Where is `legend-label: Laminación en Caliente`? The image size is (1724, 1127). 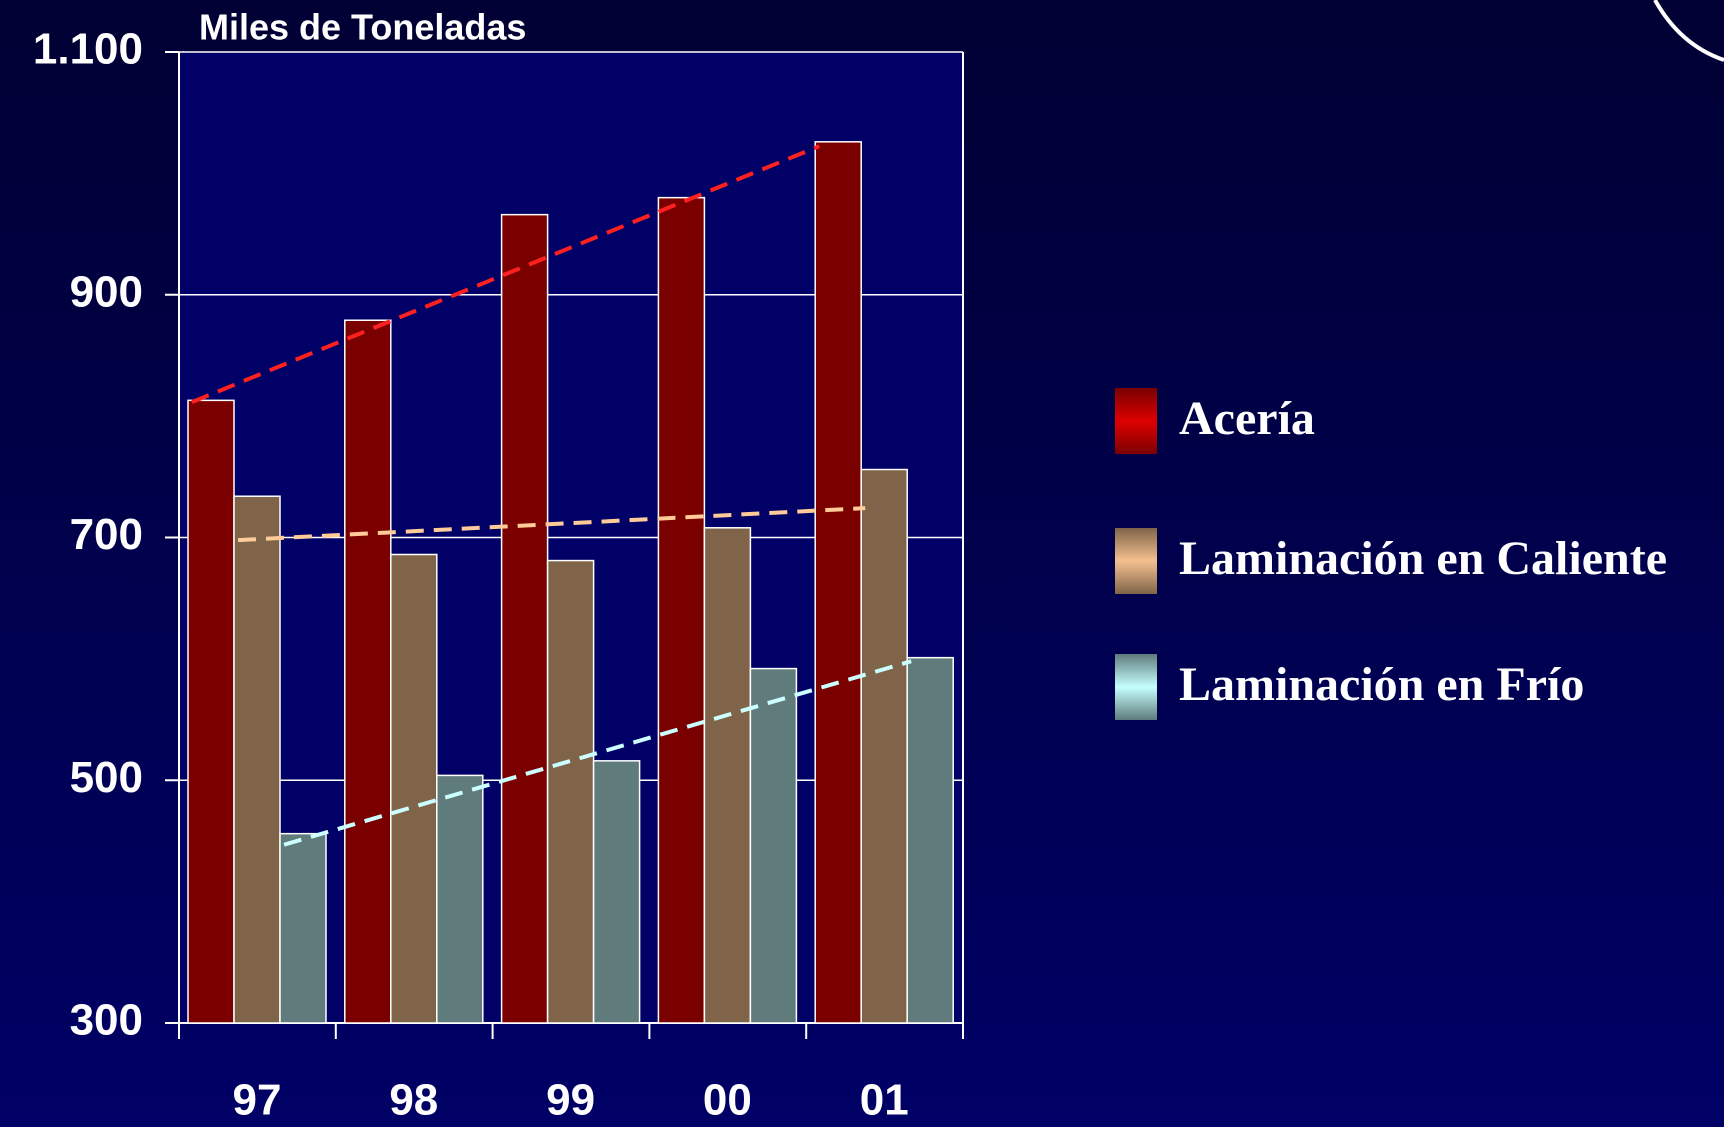
legend-label: Laminación en Caliente is located at coordinates (1423, 558).